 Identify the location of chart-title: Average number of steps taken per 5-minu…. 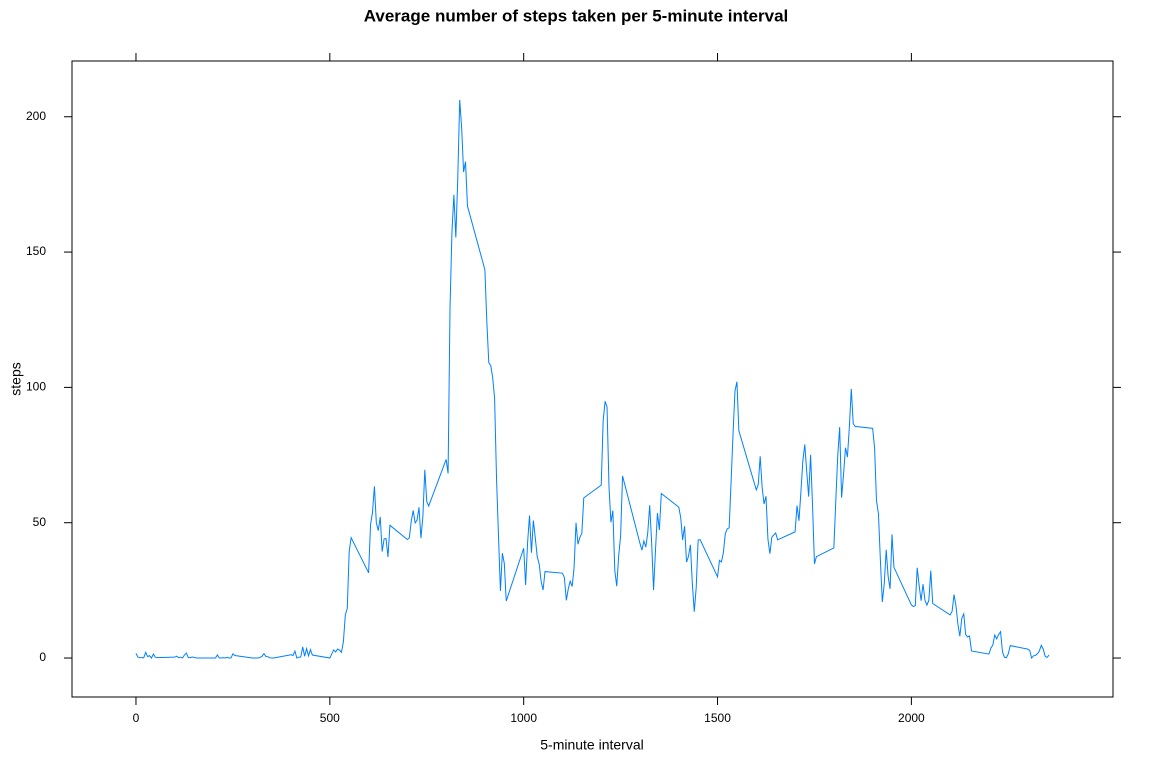
(576, 15).